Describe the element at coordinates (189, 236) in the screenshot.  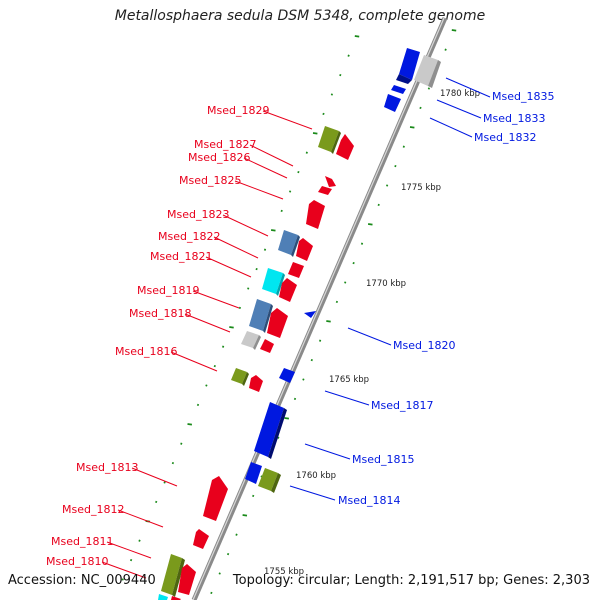
I see `gene-label-msed-1822: Msed_1822` at that location.